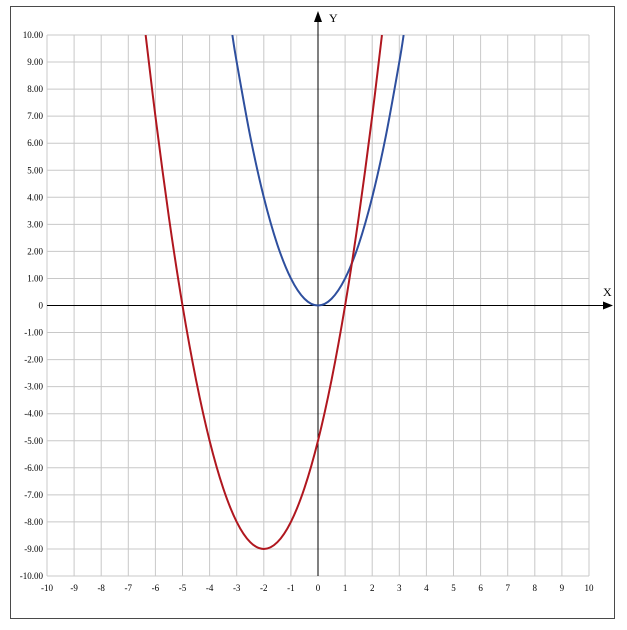 The image size is (627, 630). What do you see at coordinates (33, 333) in the screenshot?
I see `y-tick-label: -1.00` at bounding box center [33, 333].